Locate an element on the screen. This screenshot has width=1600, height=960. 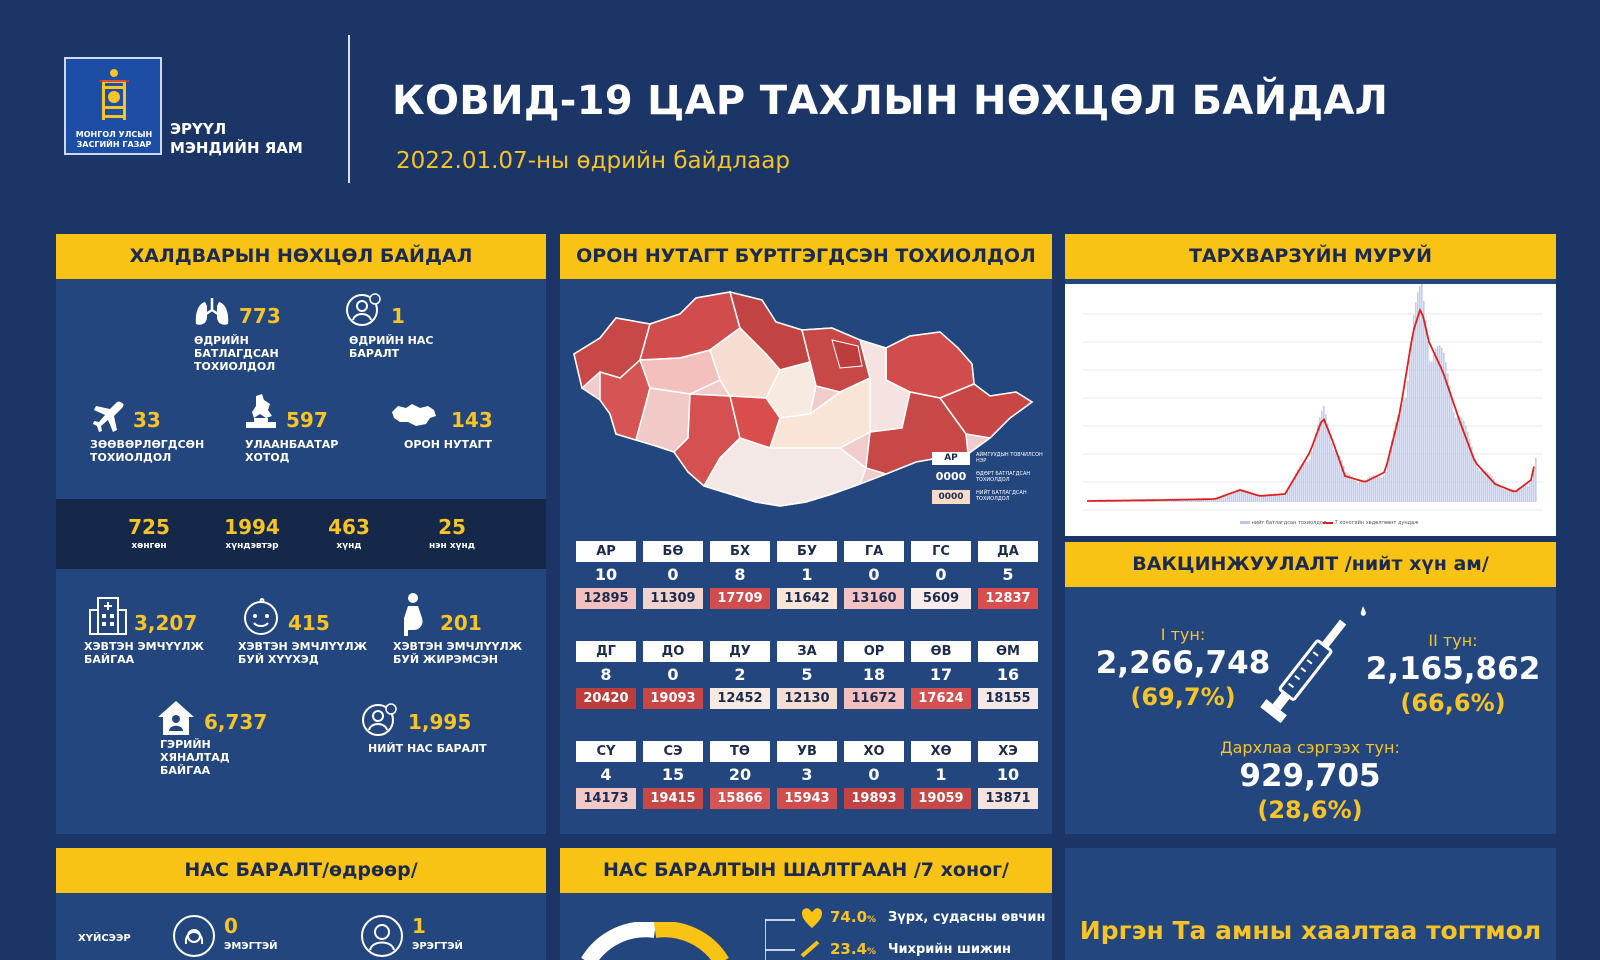
gender-label: ХҮЙСЭЭР is located at coordinates (104, 938).